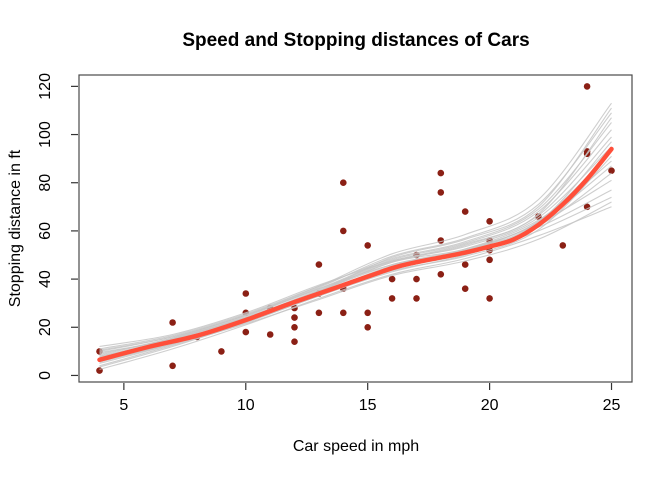 Image resolution: width=672 pixels, height=480 pixels. What do you see at coordinates (15, 228) in the screenshot?
I see `y-axis-label: Stopping distance in ft` at bounding box center [15, 228].